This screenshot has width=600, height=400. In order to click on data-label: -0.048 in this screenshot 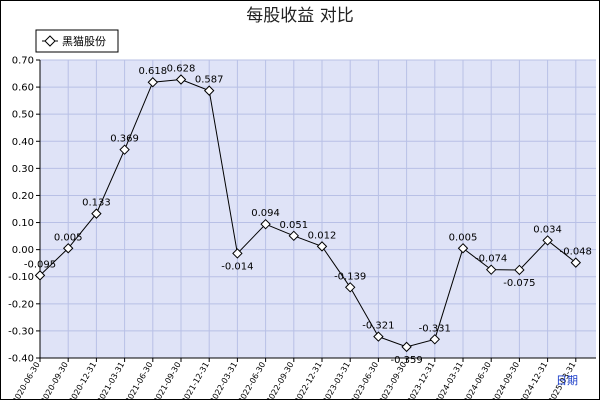, I will do `click(576, 252)`.